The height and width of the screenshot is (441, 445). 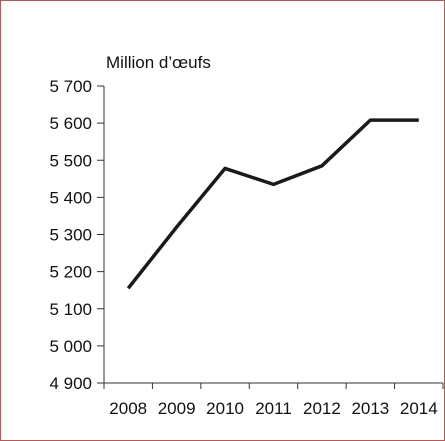 What do you see at coordinates (70, 346) in the screenshot?
I see `y-tick-label: 5 000` at bounding box center [70, 346].